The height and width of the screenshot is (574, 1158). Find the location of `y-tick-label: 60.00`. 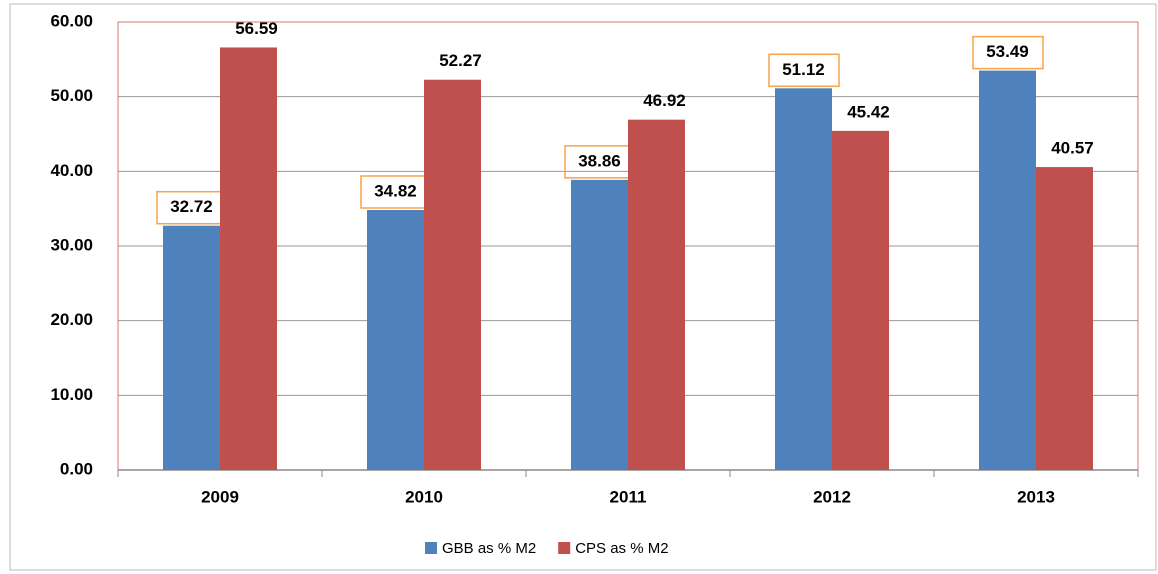

y-tick-label: 60.00 is located at coordinates (71, 20).